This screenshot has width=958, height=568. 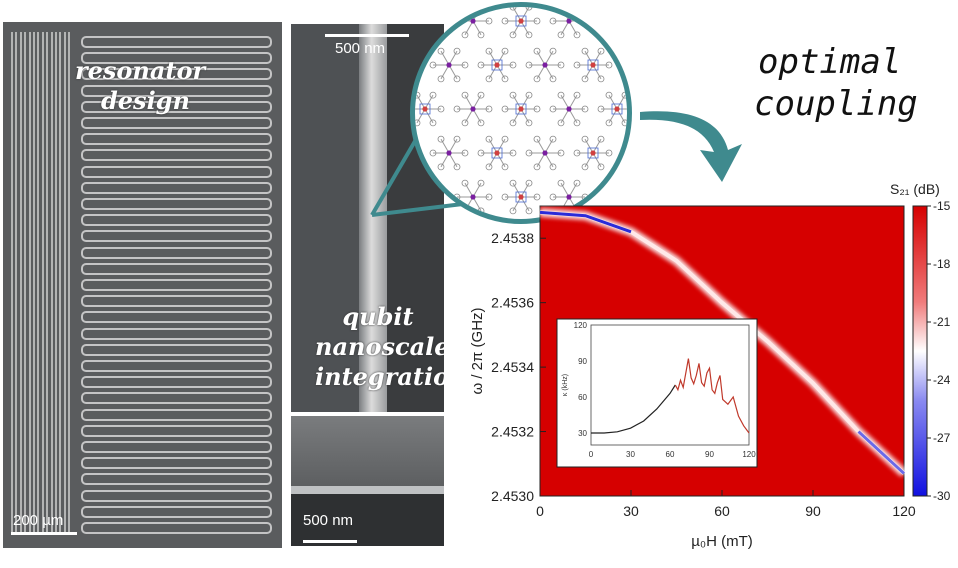 What do you see at coordinates (657, 393) in the screenshot?
I see `inset-frame` at bounding box center [657, 393].